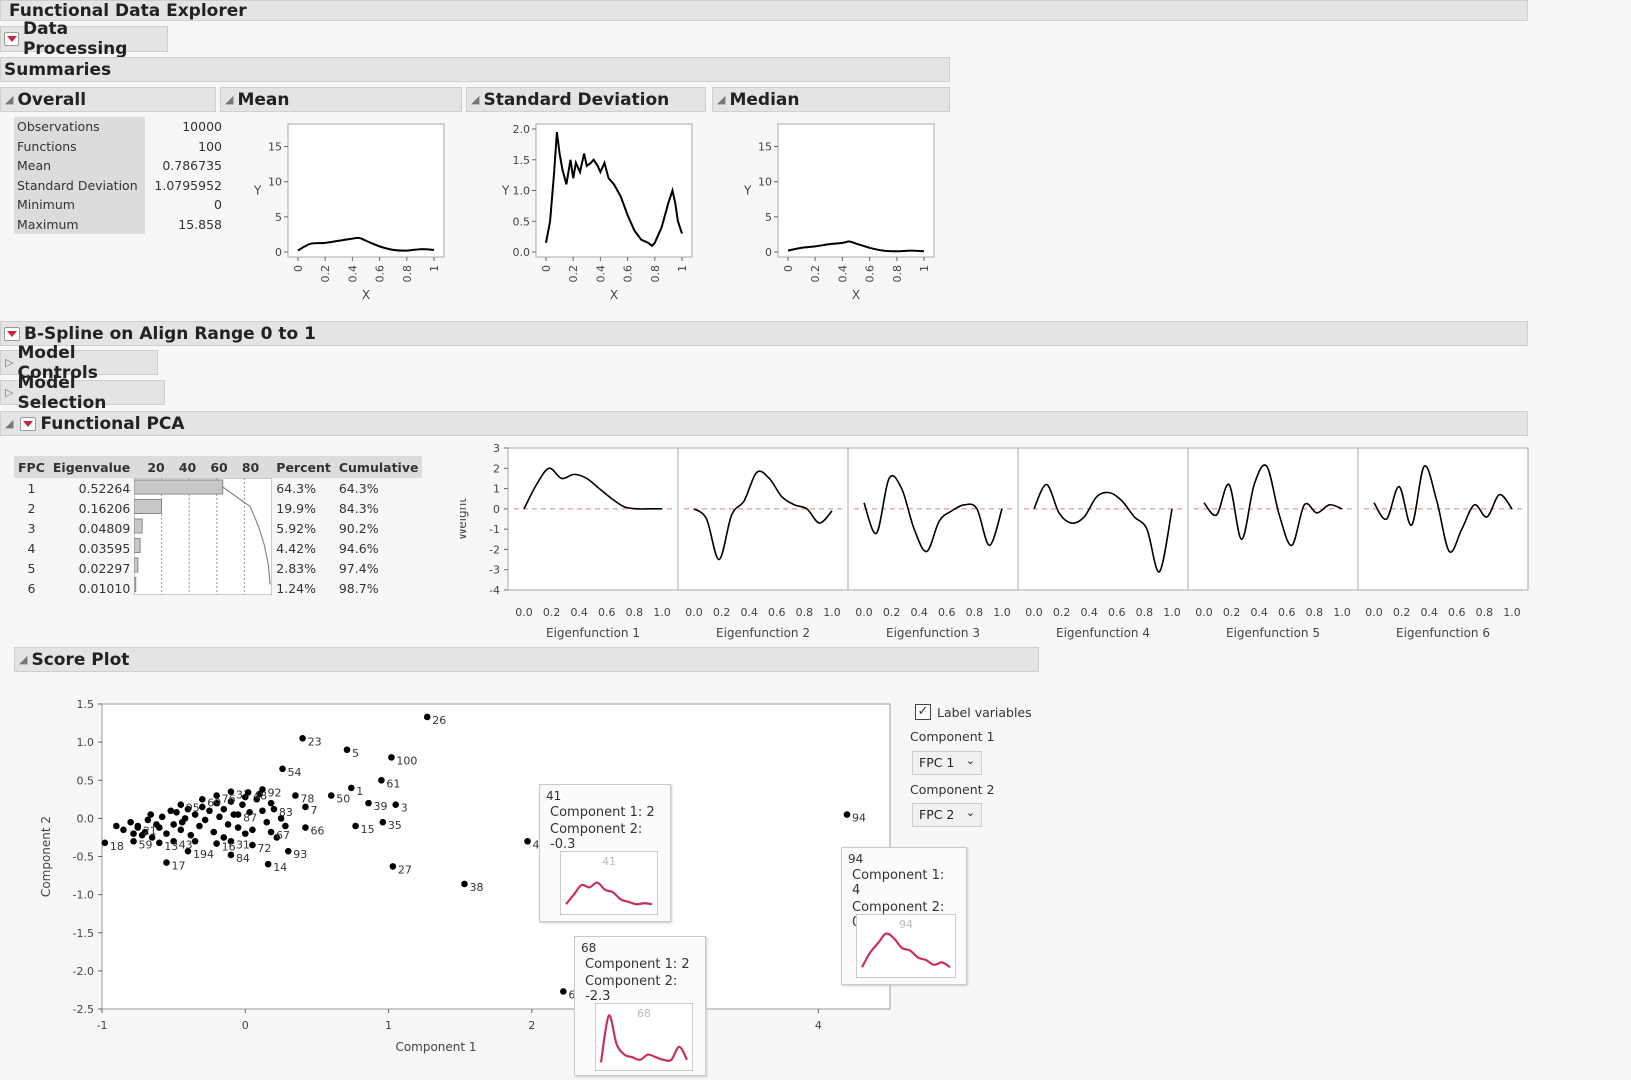 This screenshot has height=1080, width=1631. What do you see at coordinates (83, 895) in the screenshot?
I see `y-tick-label: -1.0` at bounding box center [83, 895].